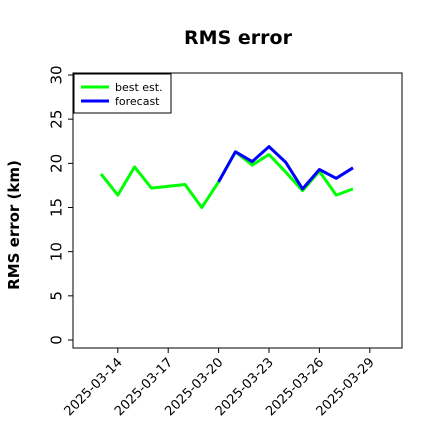 This screenshot has width=440, height=440. Describe the element at coordinates (56, 340) in the screenshot. I see `y-tick-label: 0` at that location.